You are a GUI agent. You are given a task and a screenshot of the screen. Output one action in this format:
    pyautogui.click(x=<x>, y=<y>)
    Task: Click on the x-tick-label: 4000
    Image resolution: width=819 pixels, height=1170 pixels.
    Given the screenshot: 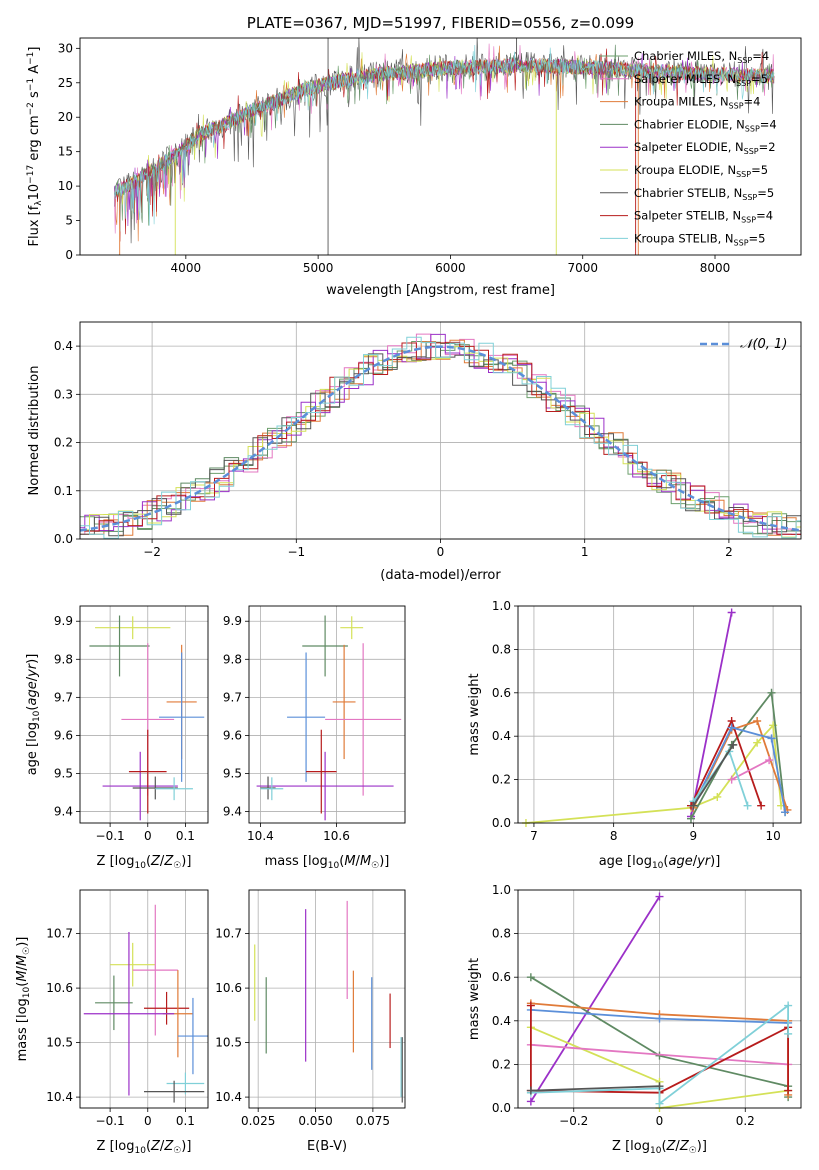 What is the action you would take?
    pyautogui.click(x=186, y=268)
    